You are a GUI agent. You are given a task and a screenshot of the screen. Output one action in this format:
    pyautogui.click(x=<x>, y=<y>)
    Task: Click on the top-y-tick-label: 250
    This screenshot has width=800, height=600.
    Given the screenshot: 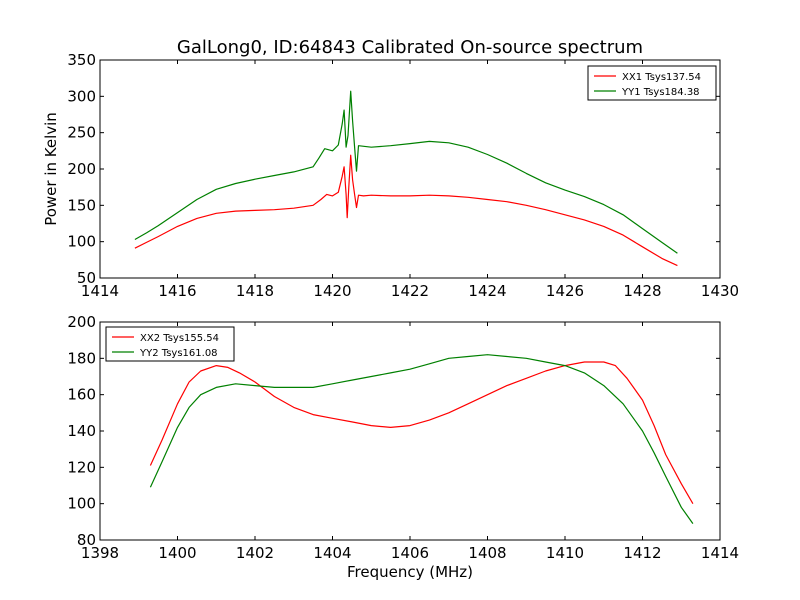 What is the action you would take?
    pyautogui.click(x=81, y=133)
    